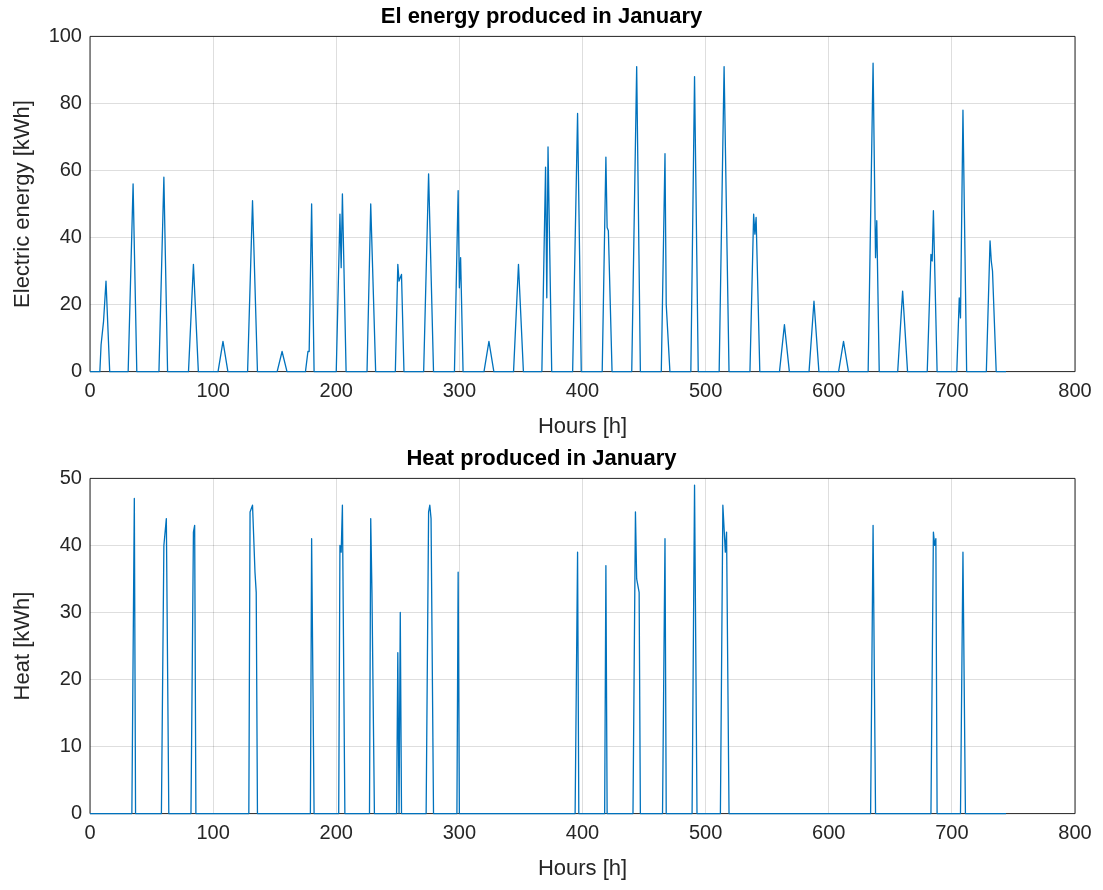 This screenshot has width=1103, height=890. What do you see at coordinates (70, 101) in the screenshot?
I see `y-tick-label: 80` at bounding box center [70, 101].